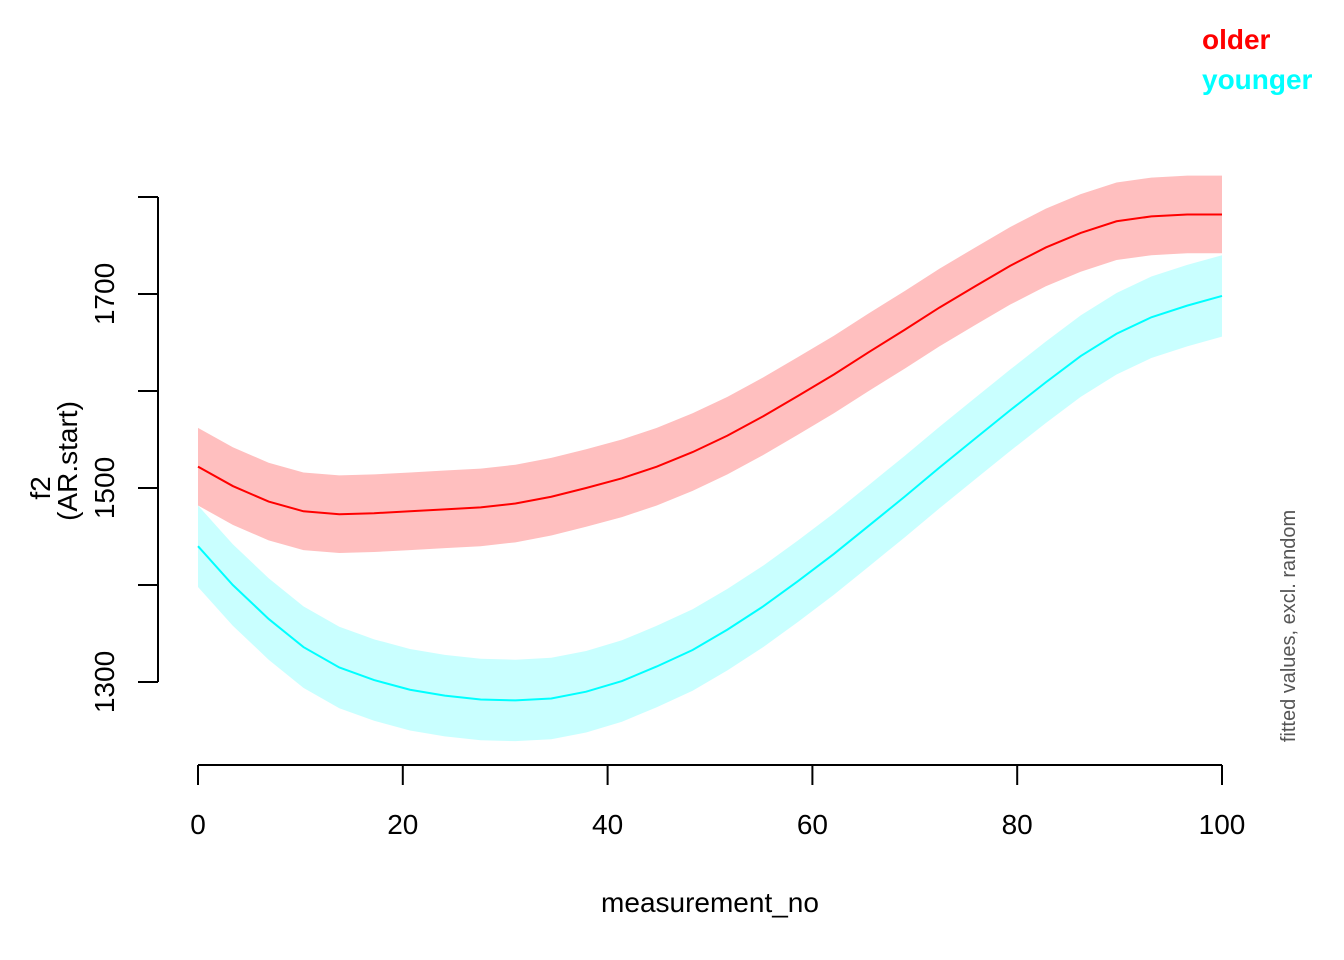 Image resolution: width=1344 pixels, height=960 pixels. Describe the element at coordinates (718, 802) in the screenshot. I see `x-axis: 0 20 40 60 80 100` at that location.